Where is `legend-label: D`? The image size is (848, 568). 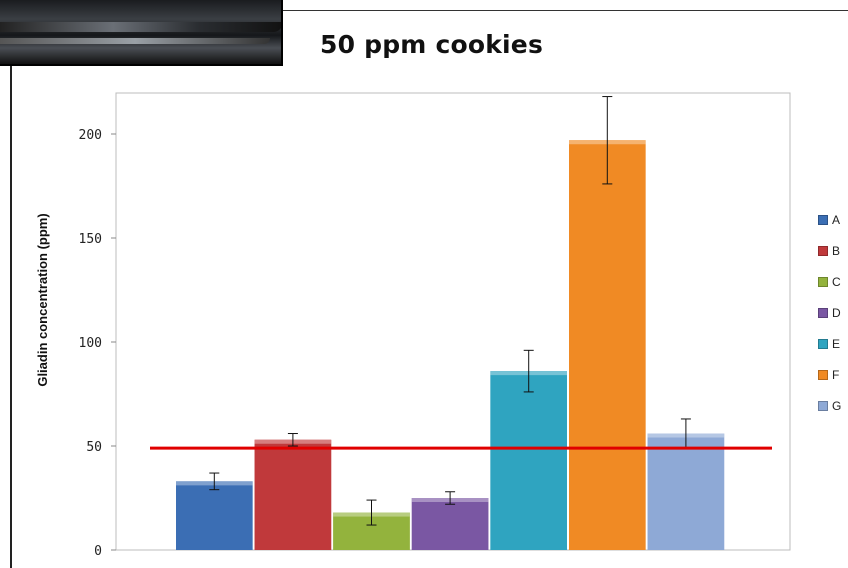 legend-label: D is located at coordinates (836, 312).